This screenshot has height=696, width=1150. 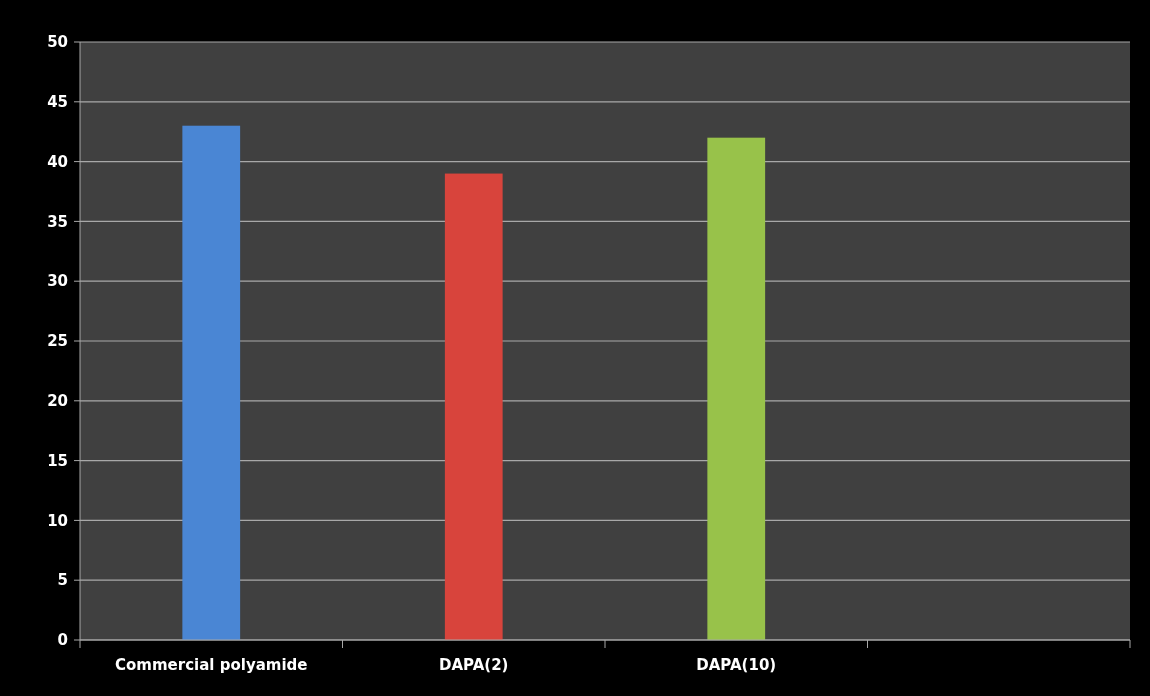 What do you see at coordinates (57, 341) in the screenshot?
I see `y-tick-label: 25` at bounding box center [57, 341].